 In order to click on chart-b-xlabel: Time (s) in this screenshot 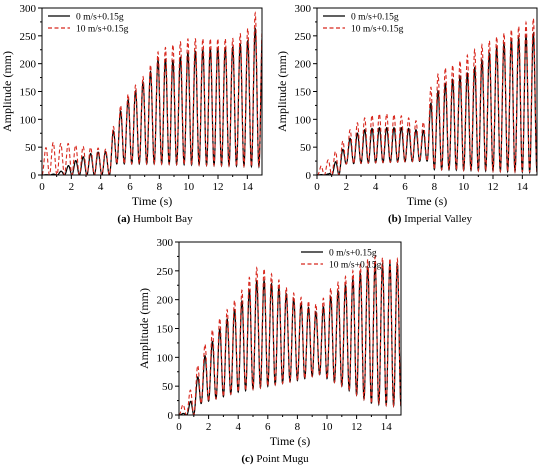, I will do `click(427, 201)`.